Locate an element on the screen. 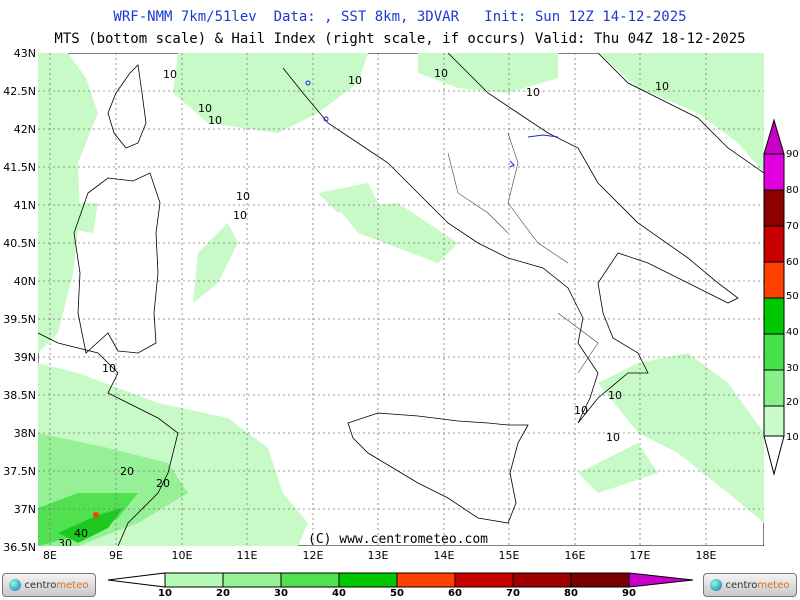 This screenshot has height=600, width=800. lon-label: 9E is located at coordinates (116, 555).